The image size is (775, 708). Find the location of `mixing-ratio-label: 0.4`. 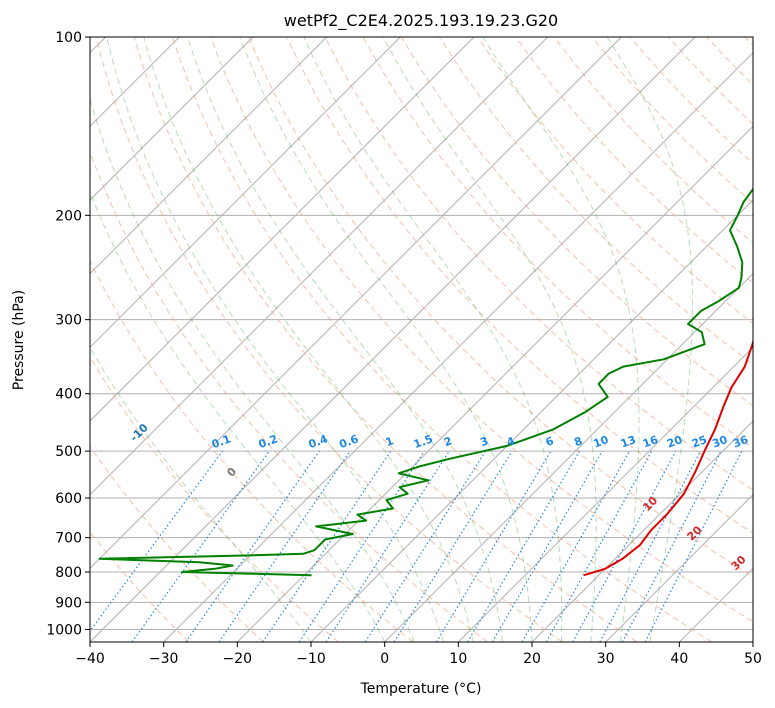

mixing-ratio-label: 0.4 is located at coordinates (318, 441).